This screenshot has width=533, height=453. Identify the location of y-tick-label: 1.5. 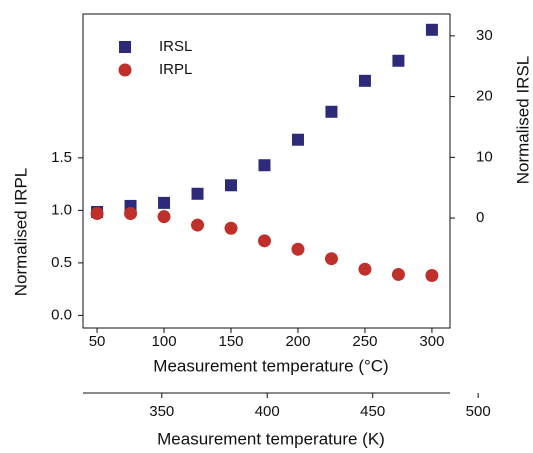
(61, 157).